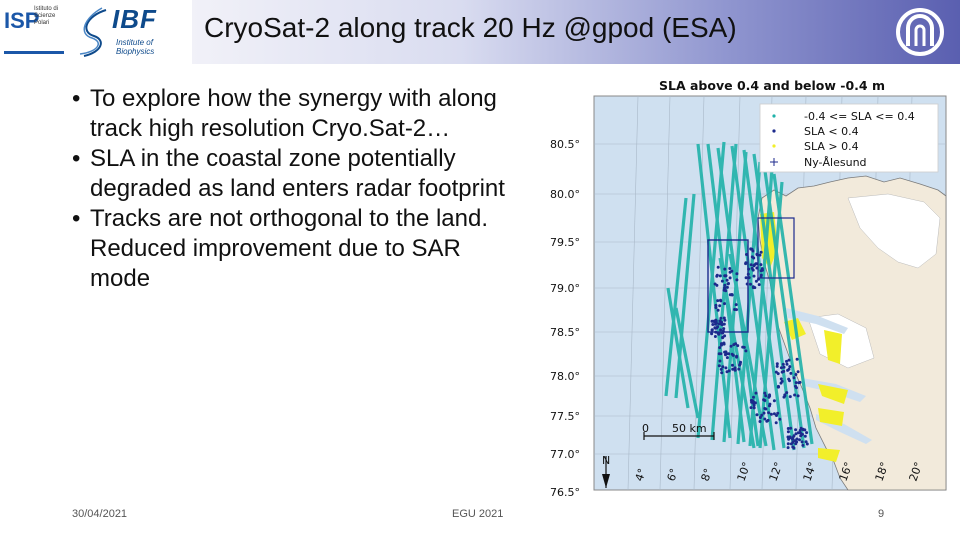 This screenshot has width=960, height=540. I want to click on lon-tick-labels: 4° 6° 8° 10° 12° 14° 16° 18° 20°, so click(779, 471).